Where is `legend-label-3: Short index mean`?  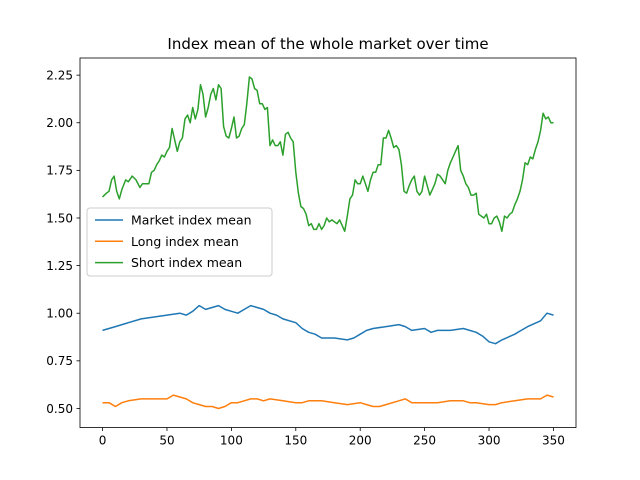
legend-label-3: Short index mean is located at coordinates (186, 262).